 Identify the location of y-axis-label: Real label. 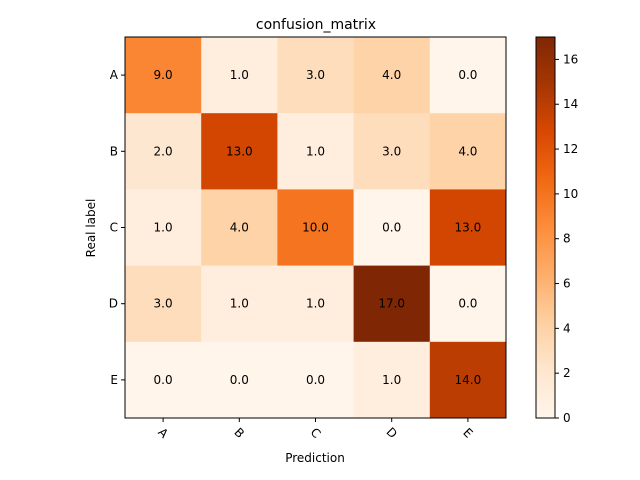
(91, 228).